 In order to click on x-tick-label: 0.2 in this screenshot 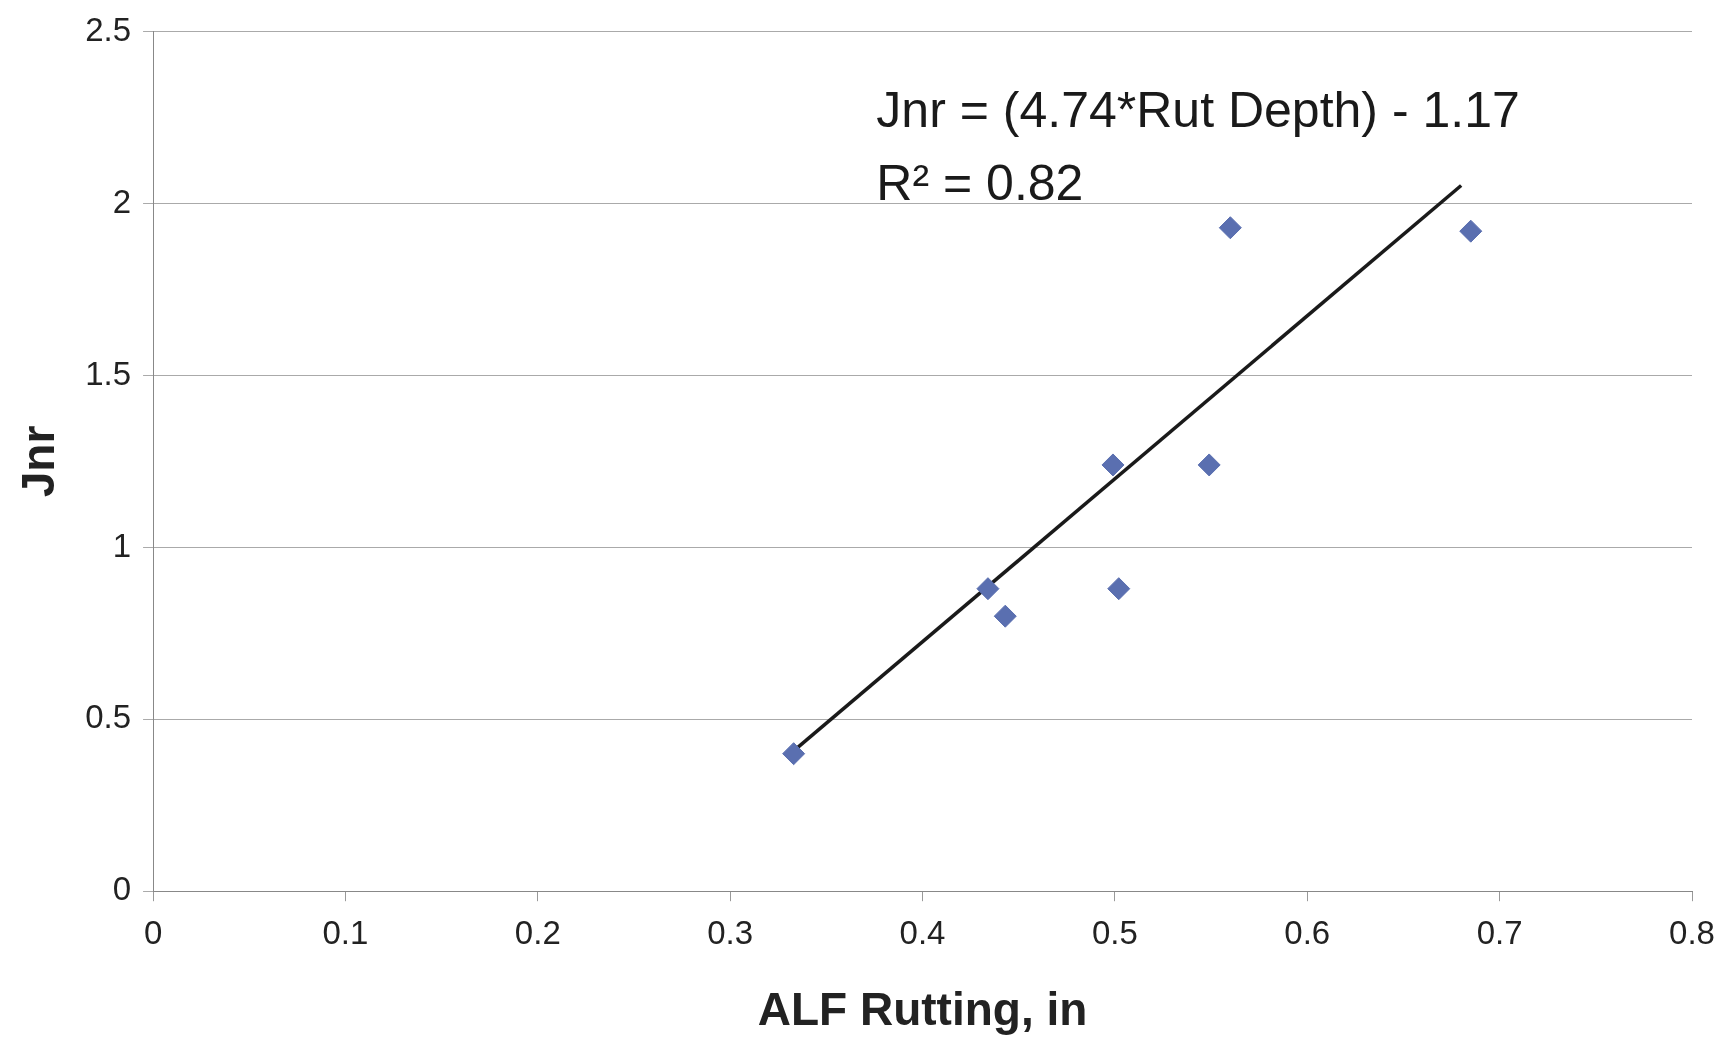, I will do `click(537, 933)`.